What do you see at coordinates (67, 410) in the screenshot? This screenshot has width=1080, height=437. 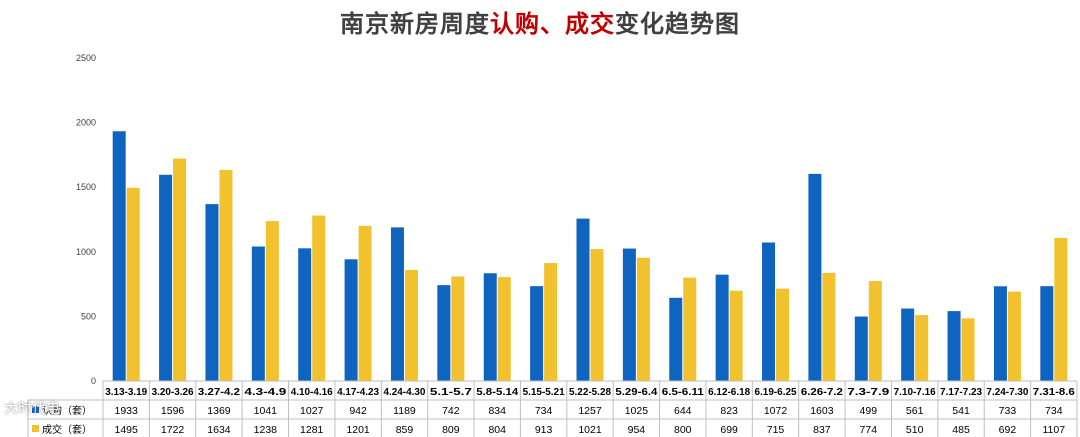 I see `legend-label-subscription: 认购（套）` at bounding box center [67, 410].